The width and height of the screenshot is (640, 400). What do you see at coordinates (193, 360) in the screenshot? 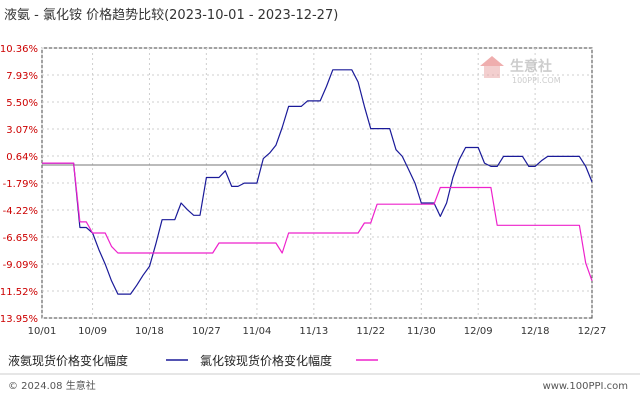
I see `legend: 液氨现货价格变化幅度 氯化铵现货价格变化幅度` at bounding box center [193, 360].